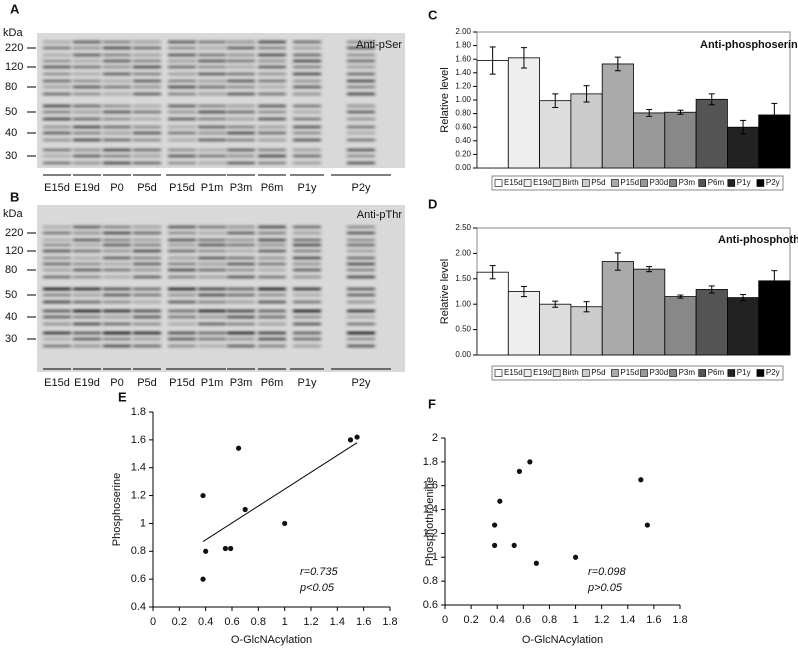  What do you see at coordinates (562, 640) in the screenshot?
I see `x-axis-label: O-GlcNAcylation` at bounding box center [562, 640].